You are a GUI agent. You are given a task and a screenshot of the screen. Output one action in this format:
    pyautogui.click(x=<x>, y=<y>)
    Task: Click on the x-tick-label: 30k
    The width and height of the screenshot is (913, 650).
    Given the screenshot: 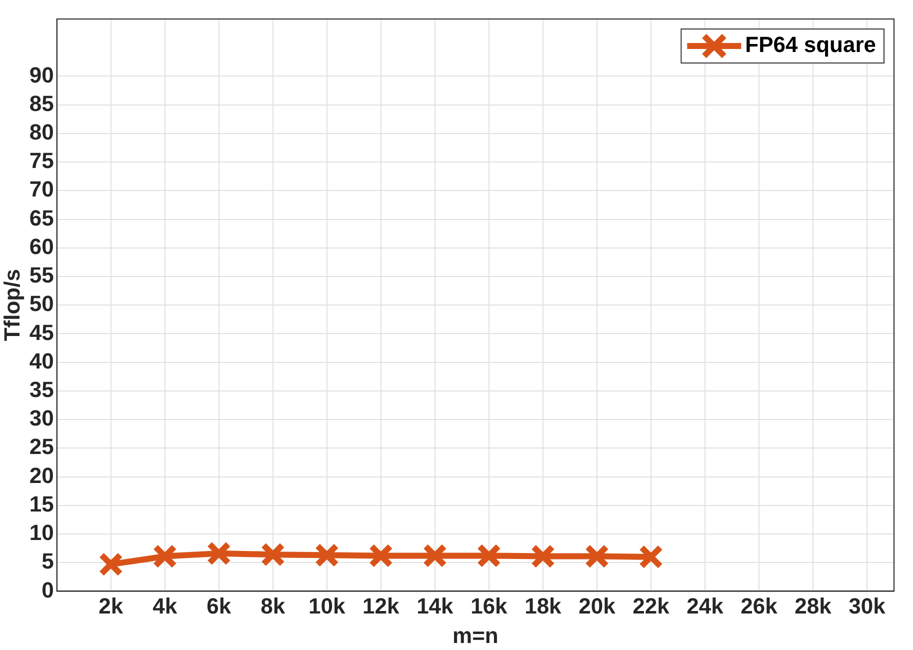 What is the action you would take?
    pyautogui.click(x=867, y=605)
    